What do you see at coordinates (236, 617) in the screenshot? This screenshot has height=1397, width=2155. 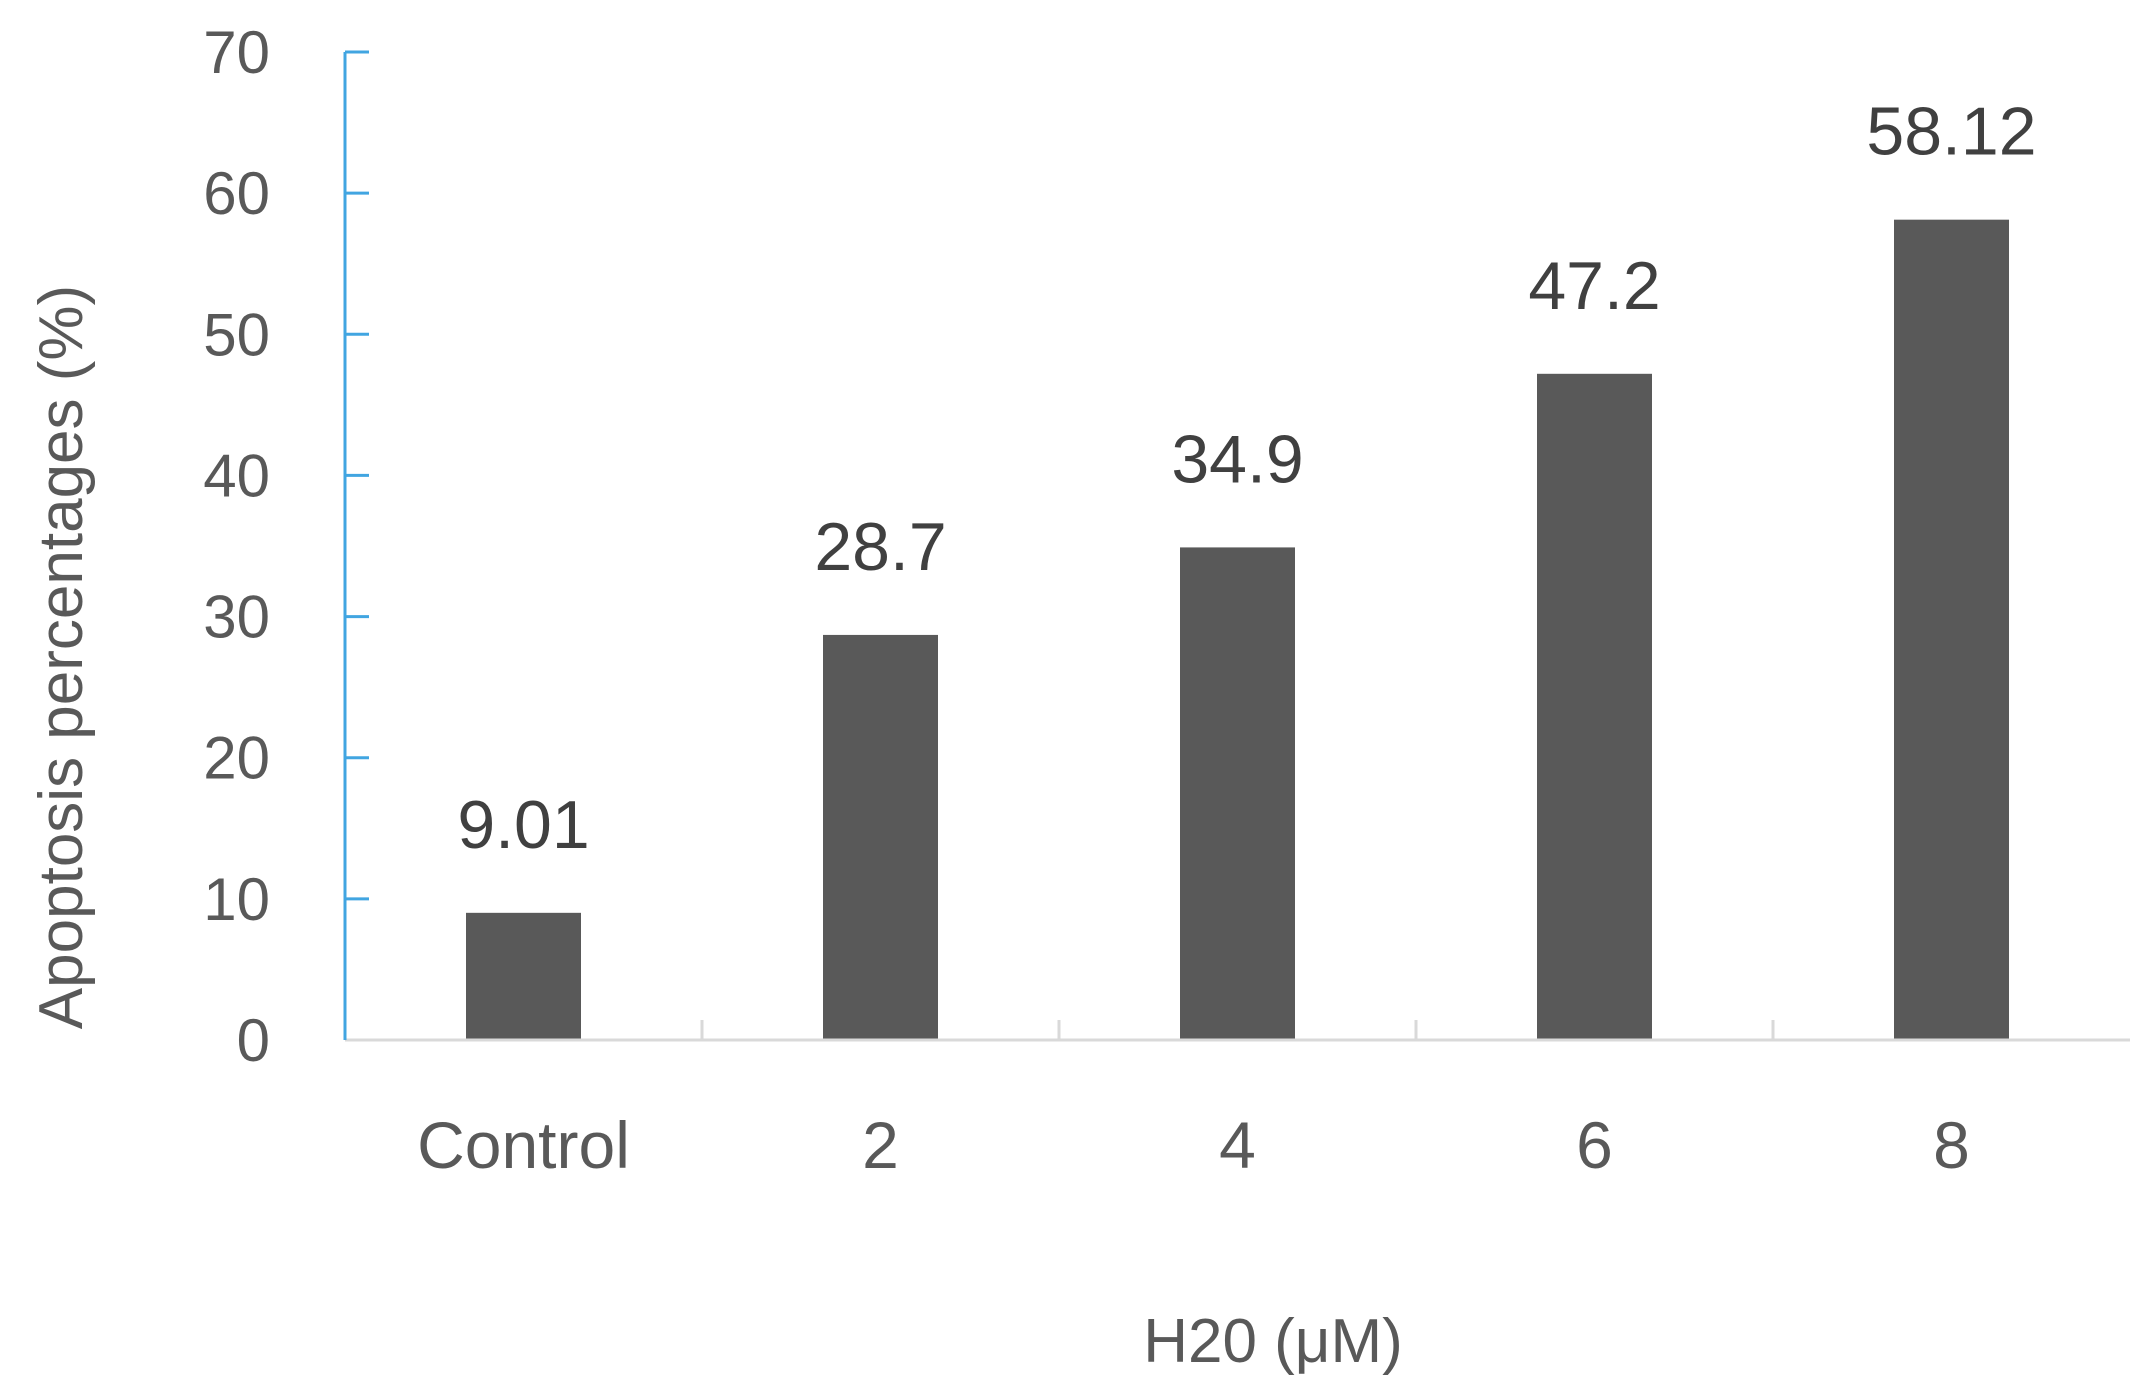 I see `y-tick-label: 30` at bounding box center [236, 617].